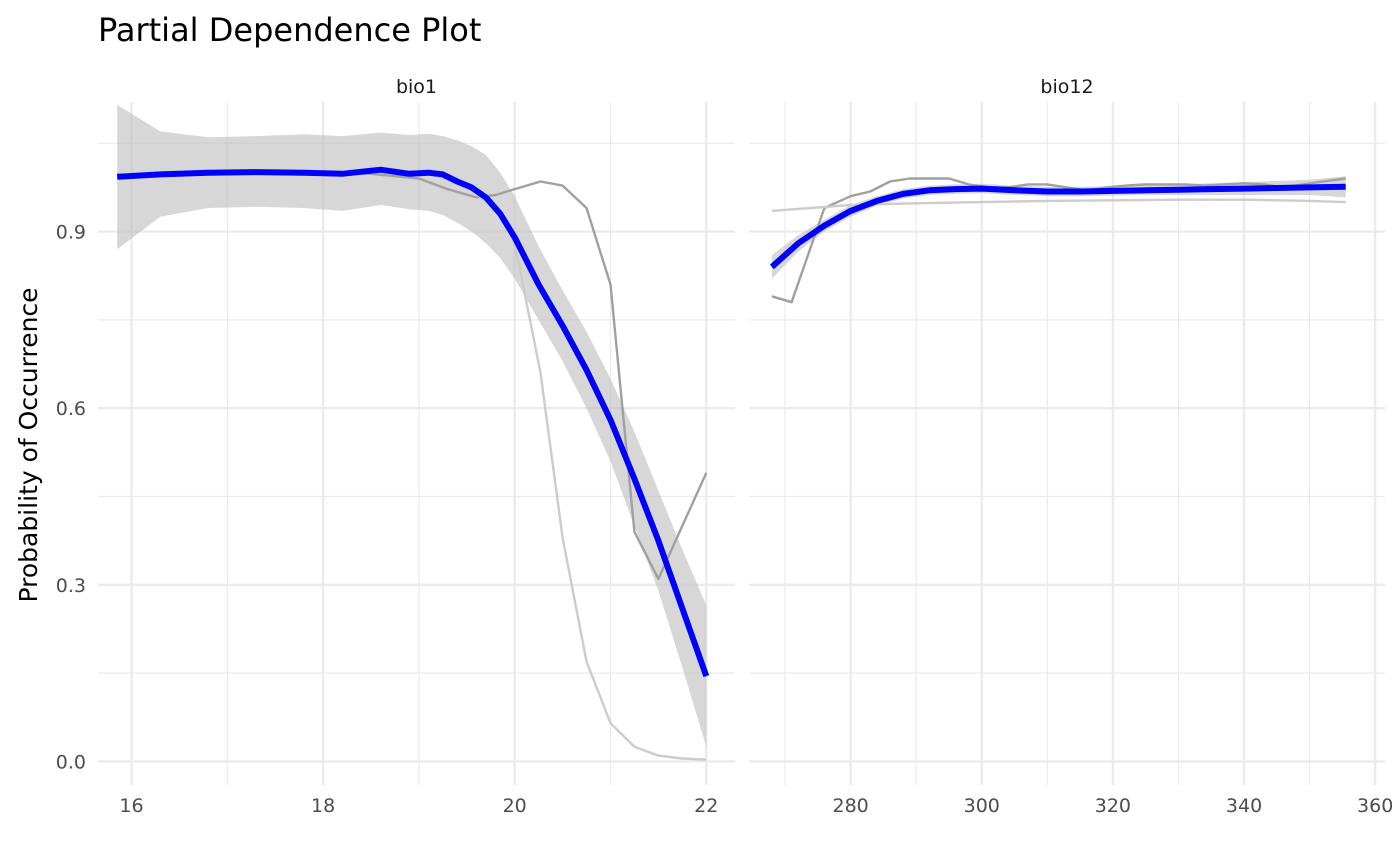  What do you see at coordinates (28, 444) in the screenshot?
I see `y-axis-label: Probability of Occurrence` at bounding box center [28, 444].